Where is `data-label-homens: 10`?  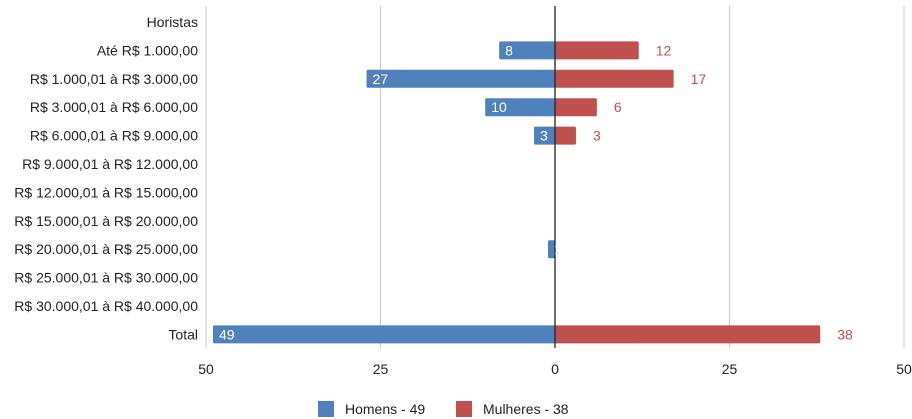 data-label-homens: 10 is located at coordinates (499, 107).